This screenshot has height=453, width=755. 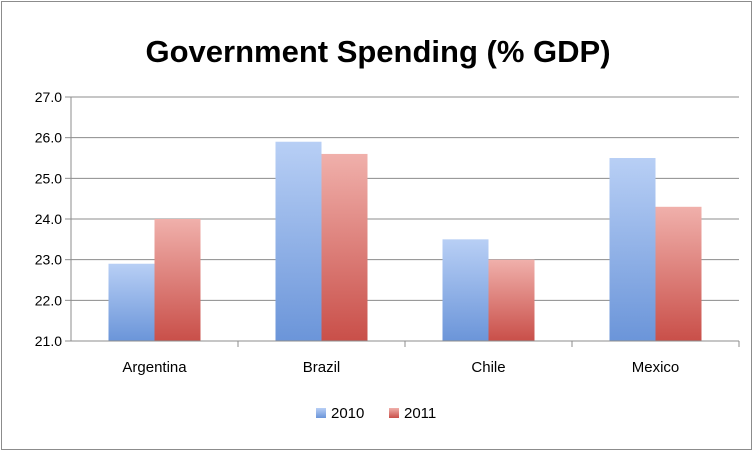 What do you see at coordinates (298, 241) in the screenshot?
I see `bar-2010-brazil` at bounding box center [298, 241].